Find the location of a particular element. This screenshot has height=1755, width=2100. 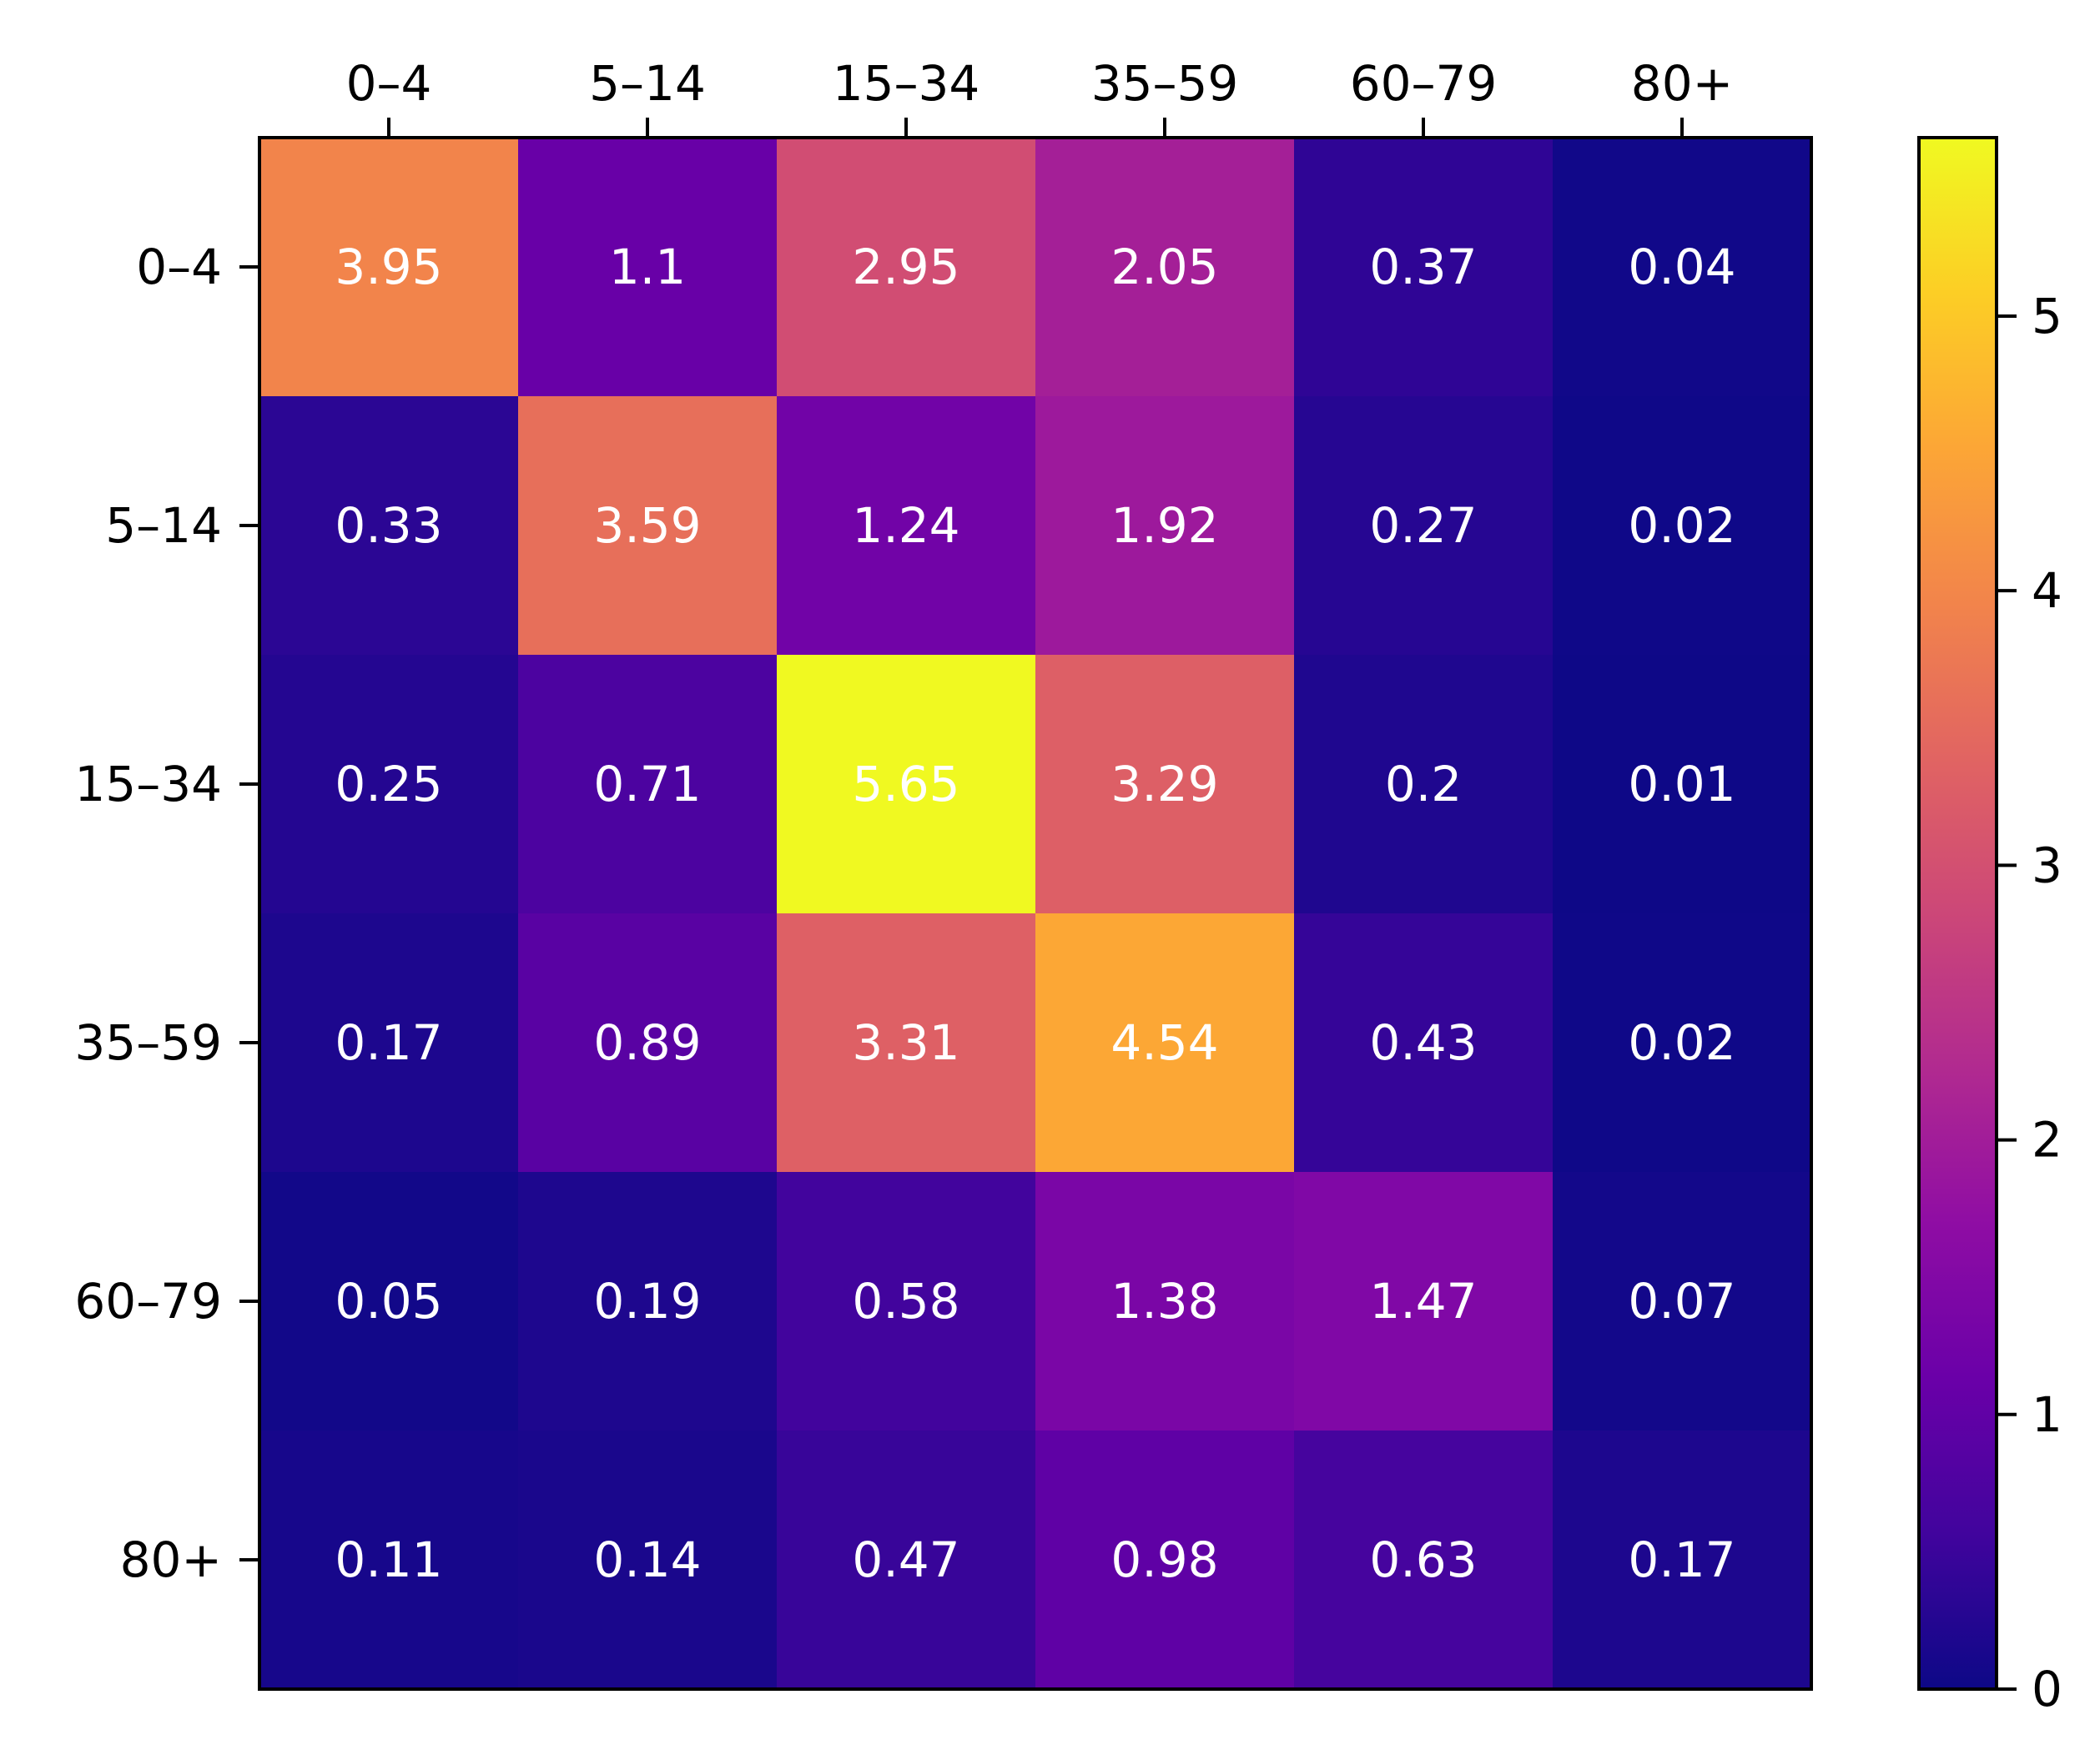

cell-value-label: 0.47 is located at coordinates (905, 1560).